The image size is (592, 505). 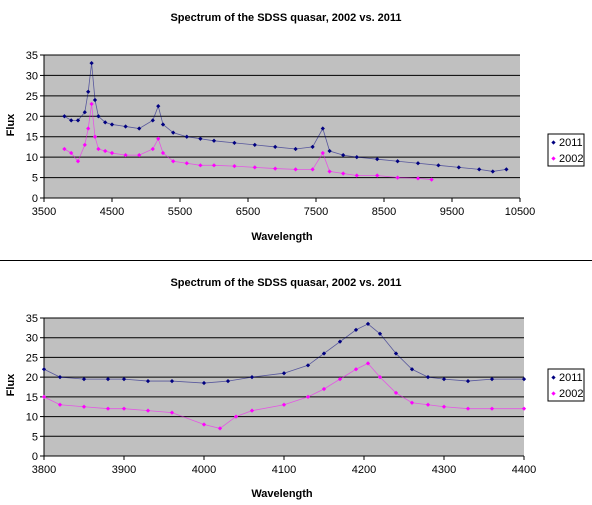 I want to click on x-tick-label: 8500, so click(x=384, y=212).